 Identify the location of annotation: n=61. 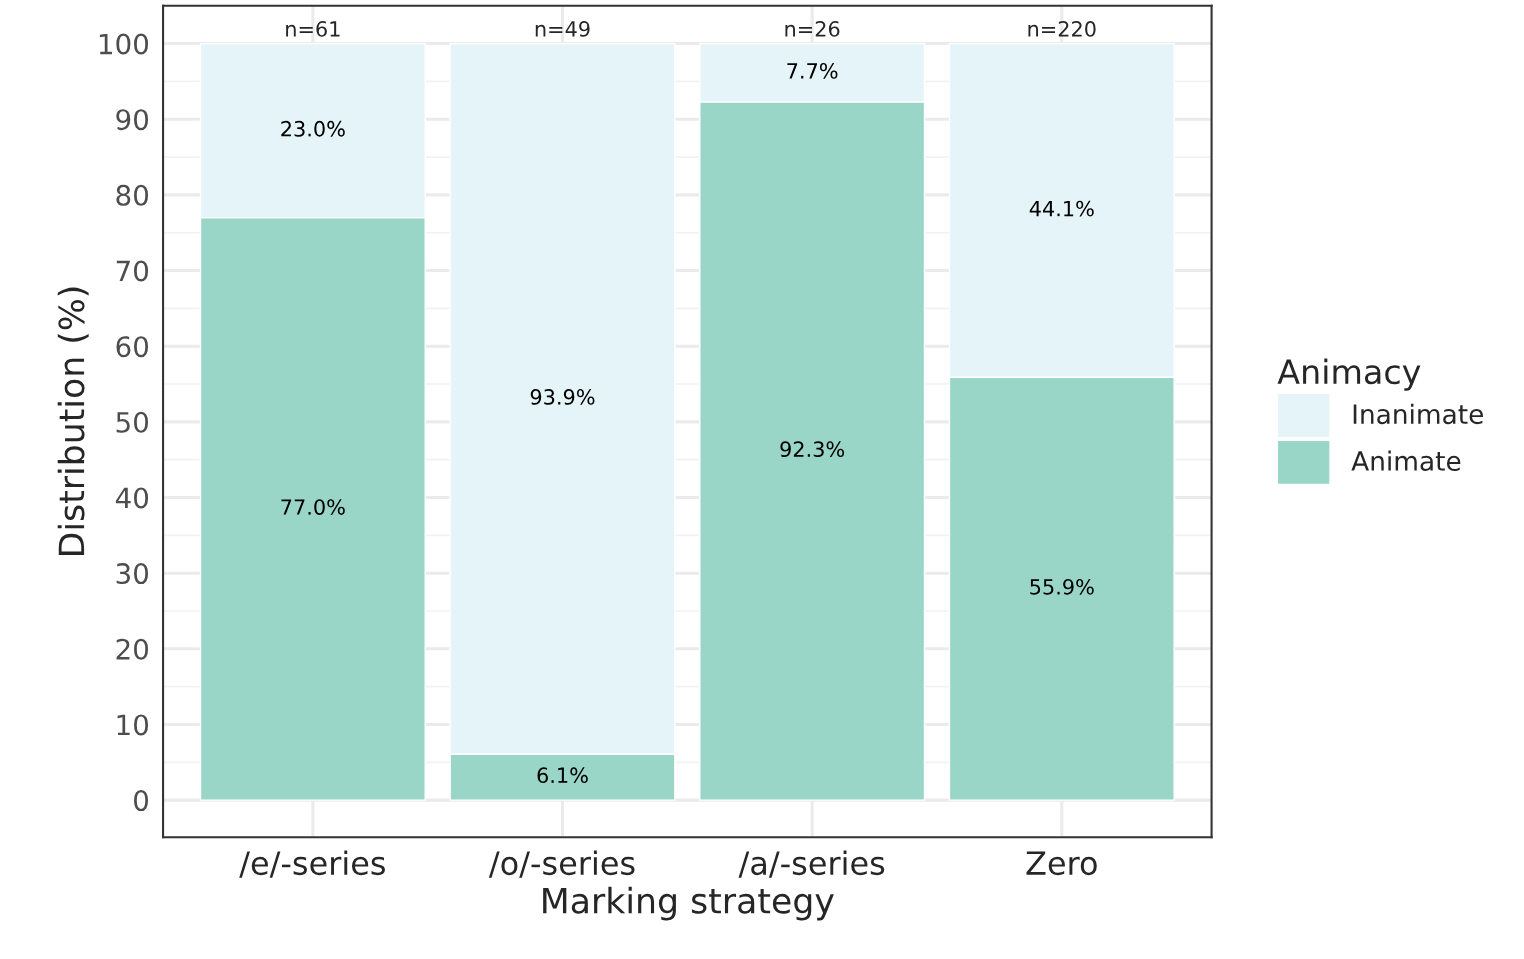
(313, 29).